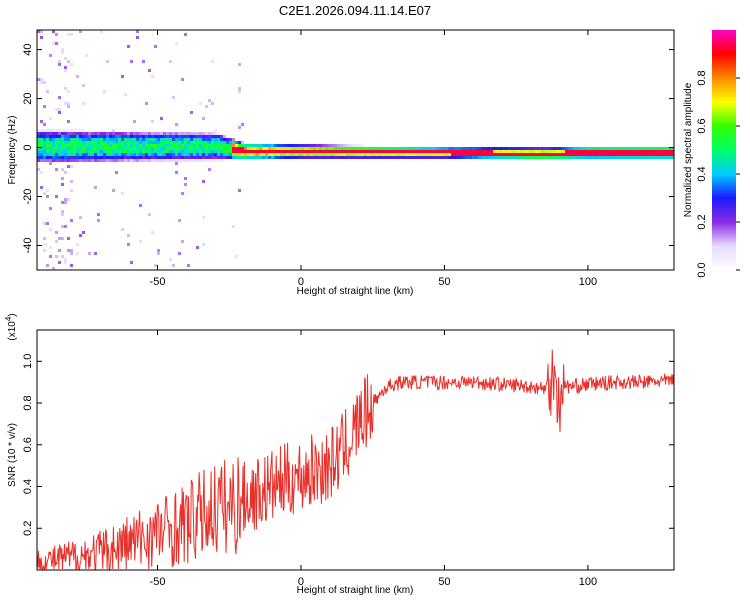 The width and height of the screenshot is (750, 600). Describe the element at coordinates (28, 246) in the screenshot. I see `y-tick-label: -40` at that location.